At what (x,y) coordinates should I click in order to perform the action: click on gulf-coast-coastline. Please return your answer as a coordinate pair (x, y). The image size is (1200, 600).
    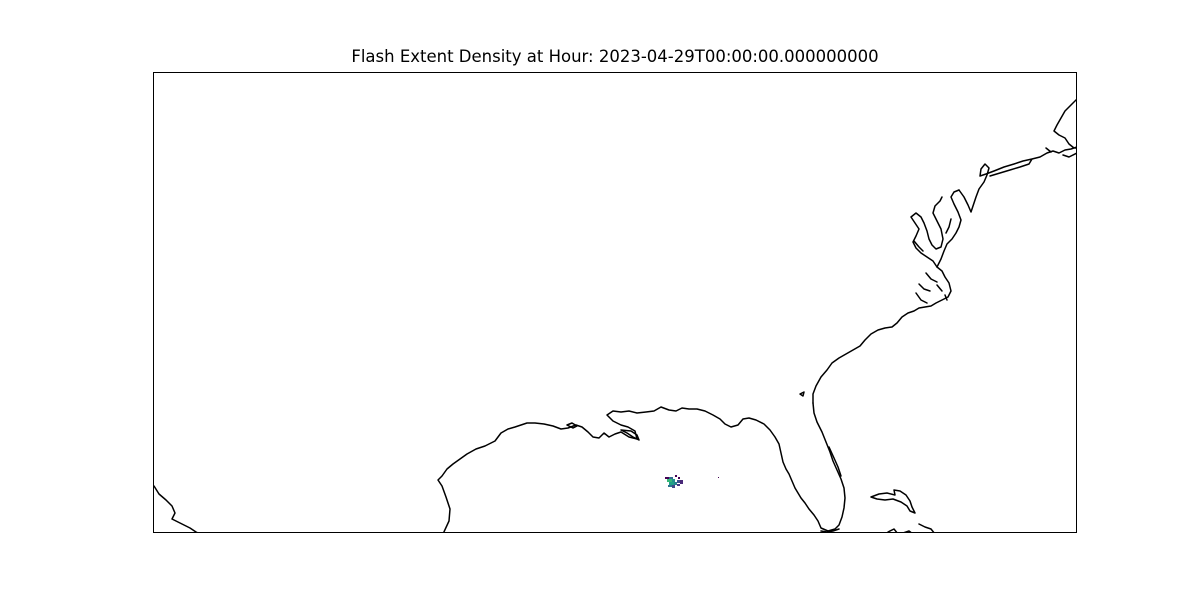
    Looking at the image, I should click on (641, 467).